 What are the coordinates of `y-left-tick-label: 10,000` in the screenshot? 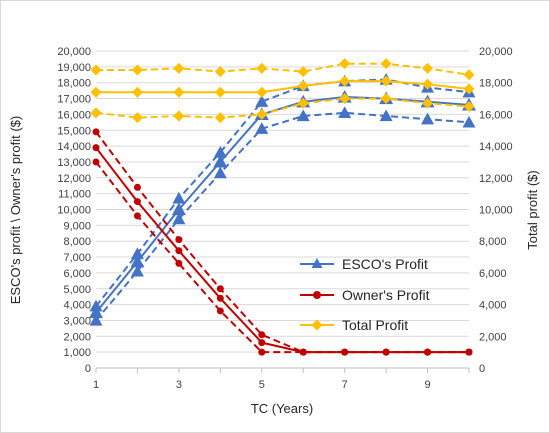 It's located at (74, 211).